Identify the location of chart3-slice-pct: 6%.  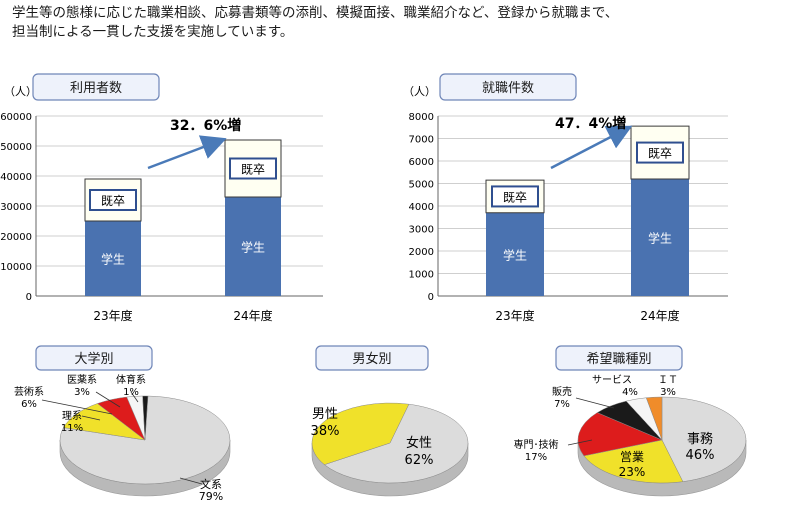
(29, 404).